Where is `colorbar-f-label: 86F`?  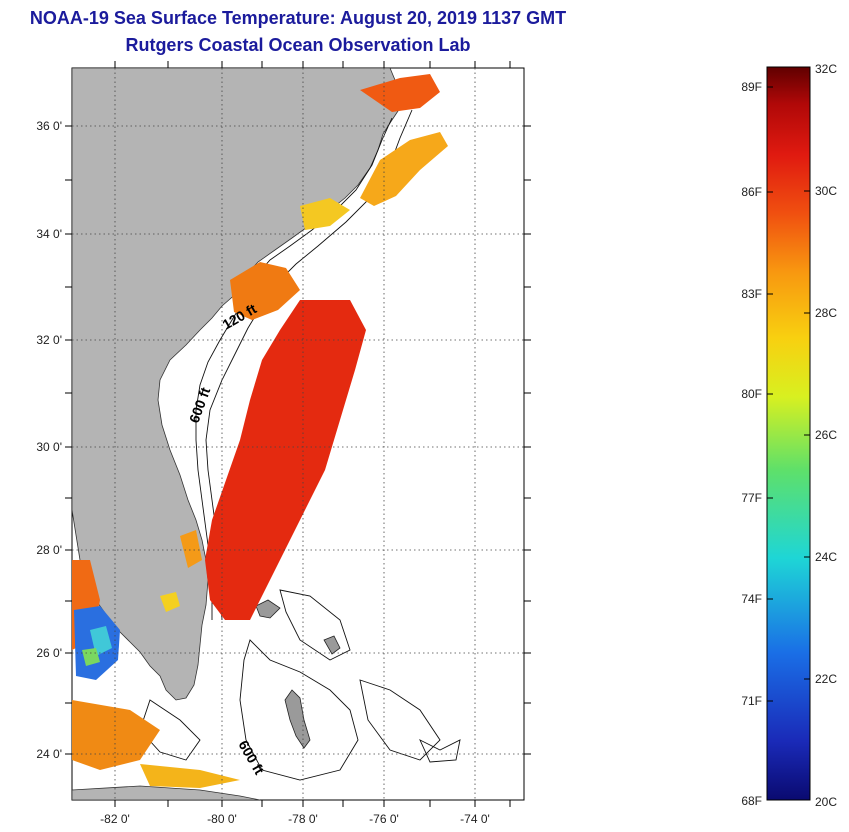
colorbar-f-label: 86F is located at coordinates (751, 192).